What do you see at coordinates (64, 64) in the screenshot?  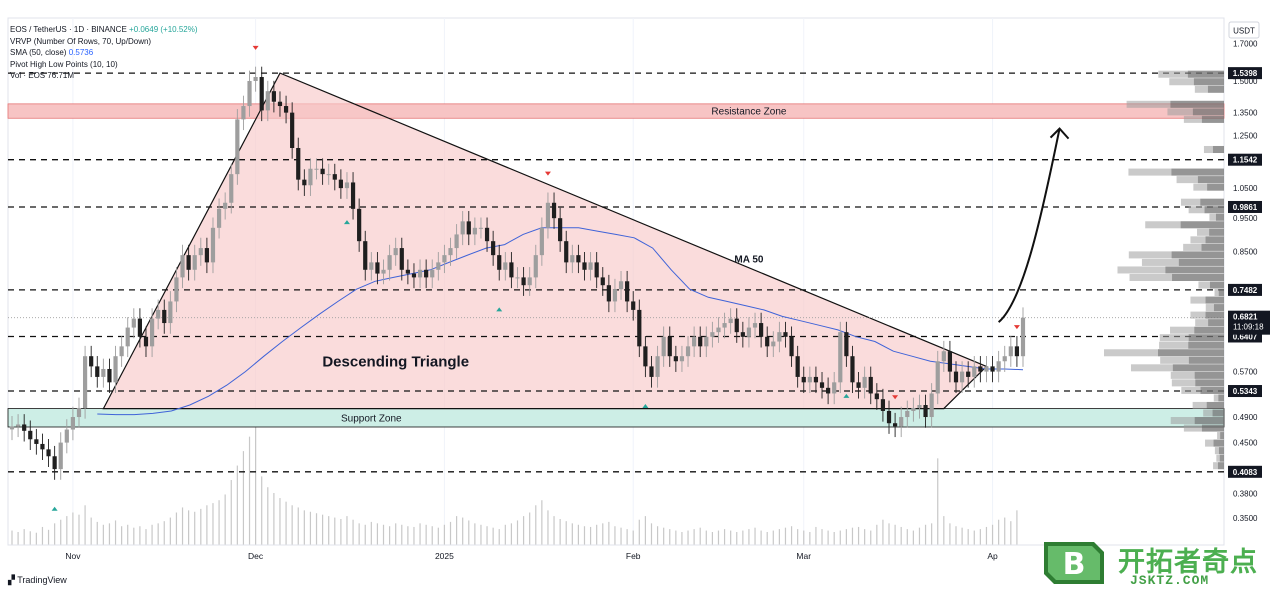 I see `pivot-indicator: Pivot High Low Points (10, 10)` at bounding box center [64, 64].